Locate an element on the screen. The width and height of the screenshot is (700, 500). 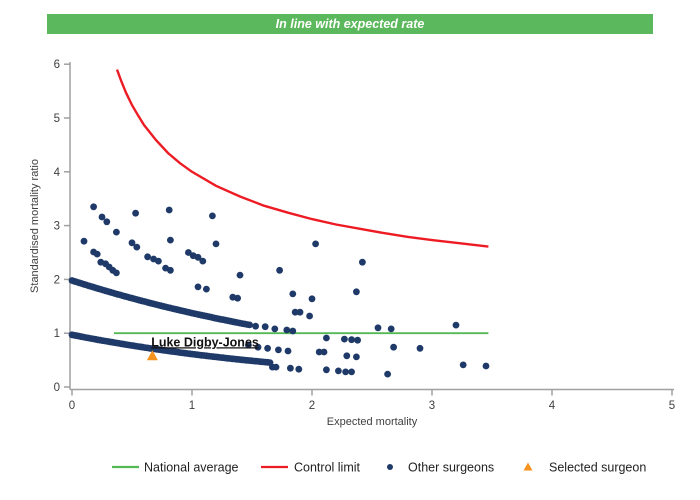
x-axis-title: Expected mortality is located at coordinates (372, 422).